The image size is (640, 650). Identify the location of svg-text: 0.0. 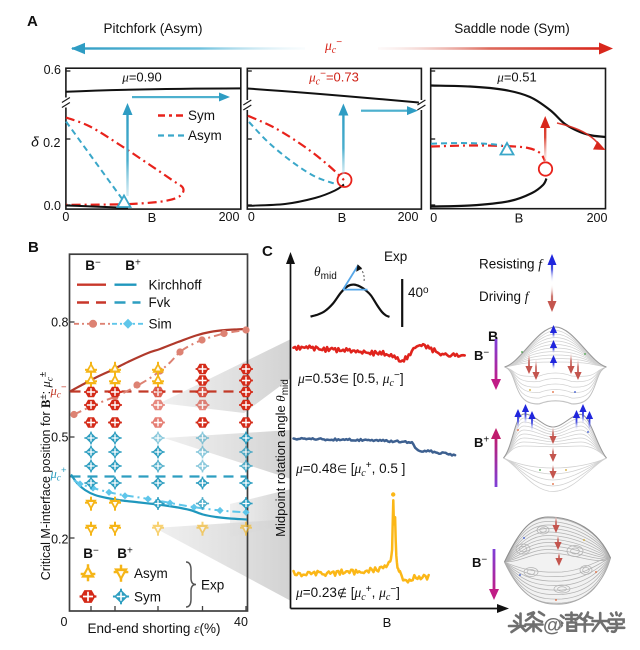
(52, 206).